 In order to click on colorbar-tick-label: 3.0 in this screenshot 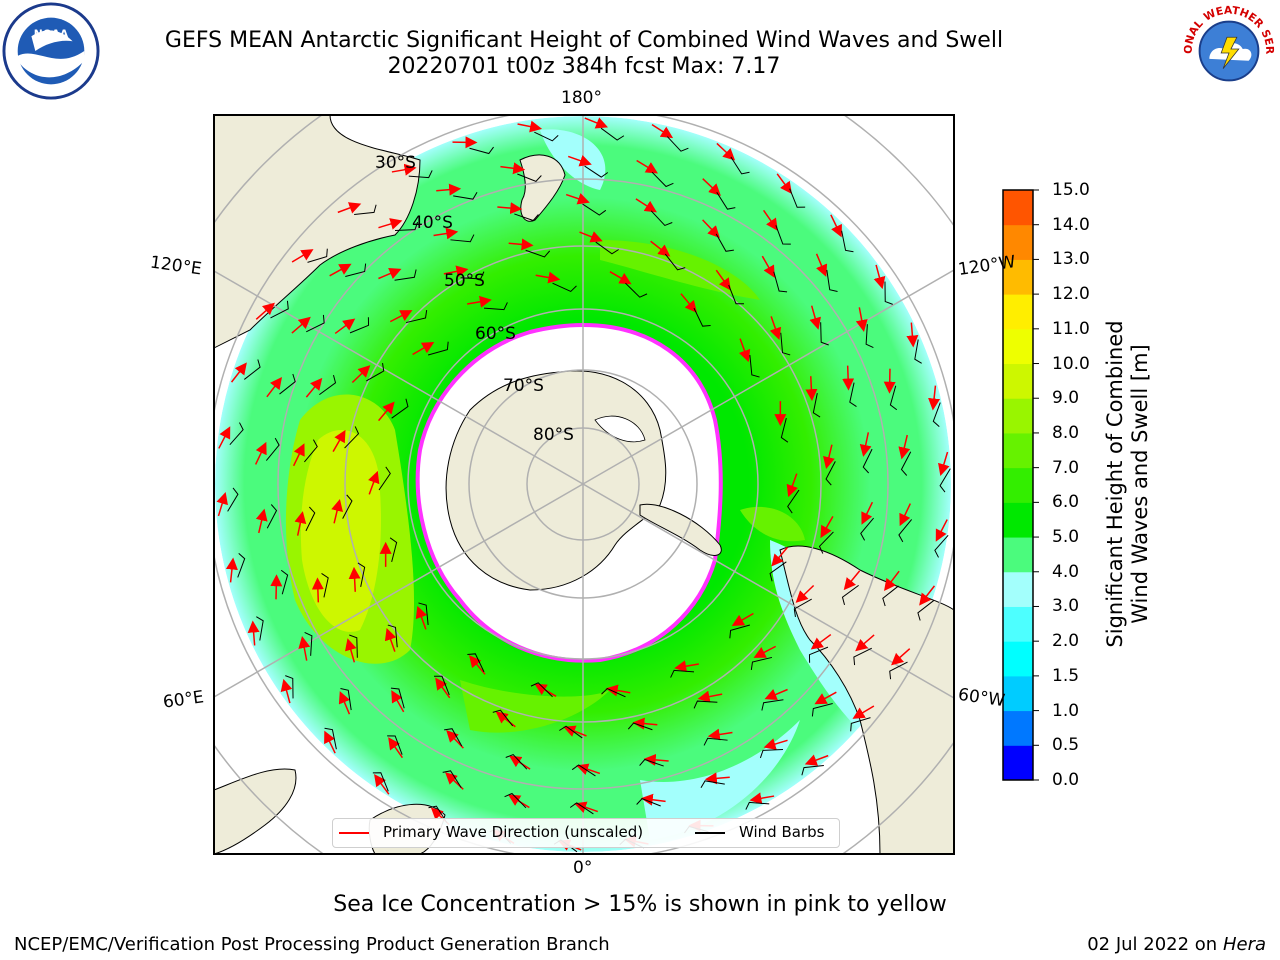, I will do `click(1066, 606)`.